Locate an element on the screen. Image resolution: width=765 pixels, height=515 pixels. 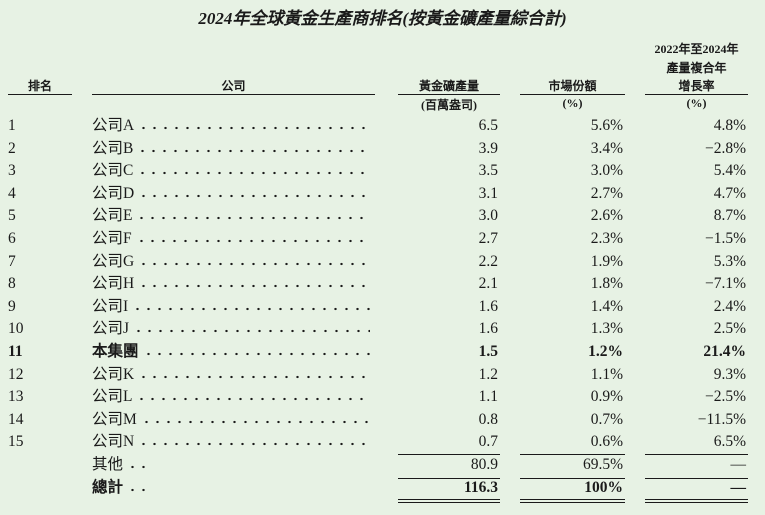
share: 5.6% is located at coordinates (606, 125).